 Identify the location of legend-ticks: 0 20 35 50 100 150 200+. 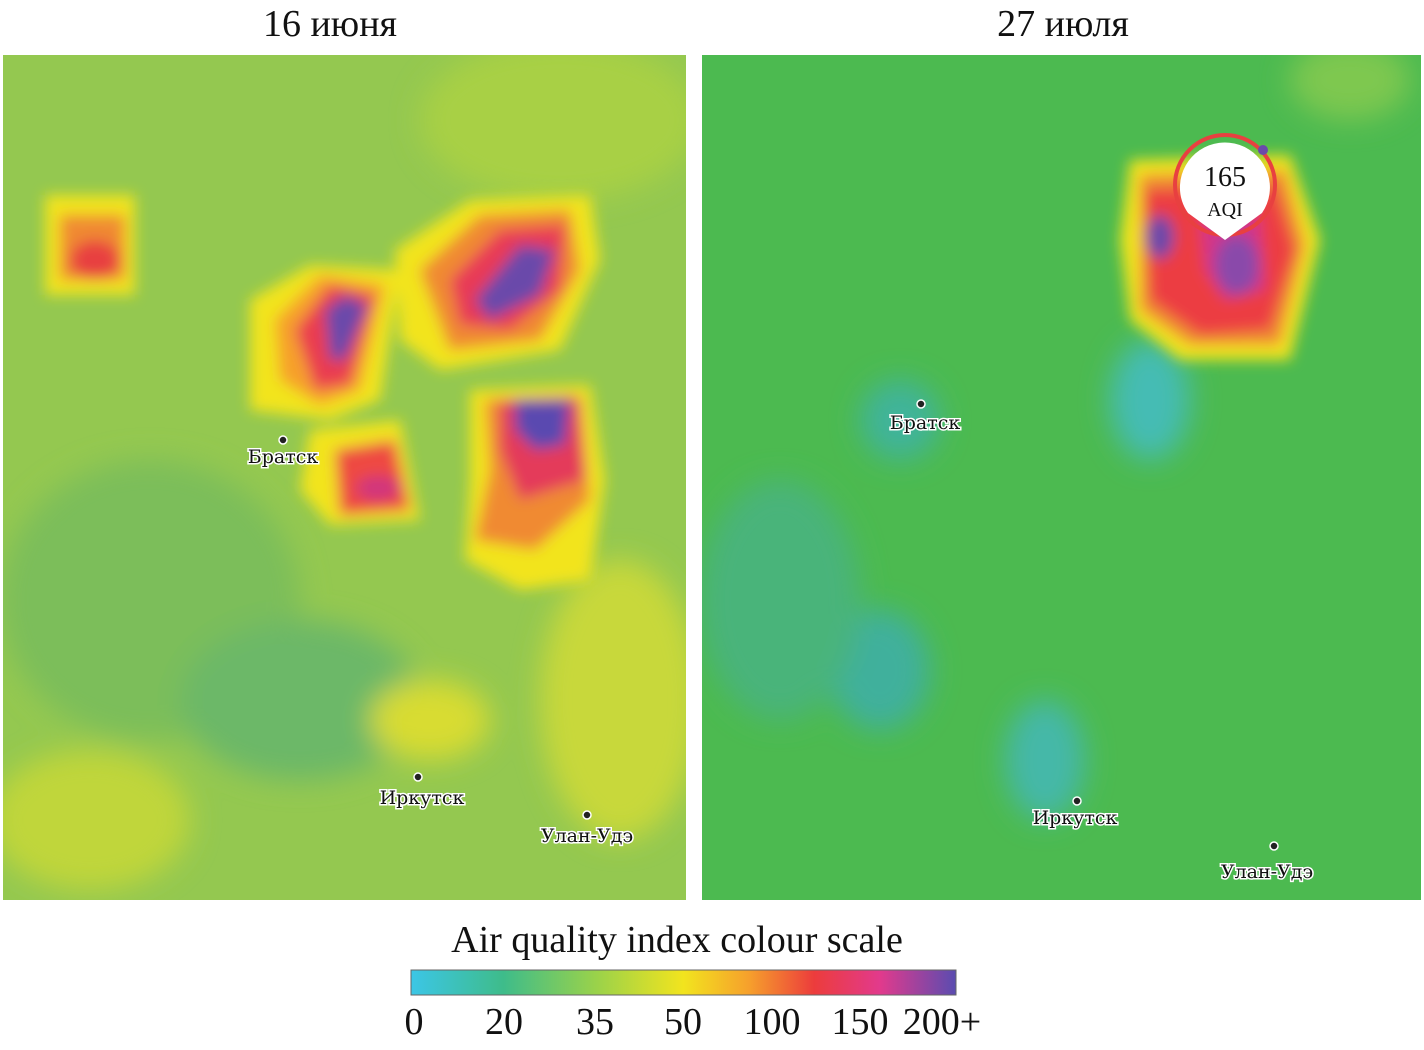
(693, 1022).